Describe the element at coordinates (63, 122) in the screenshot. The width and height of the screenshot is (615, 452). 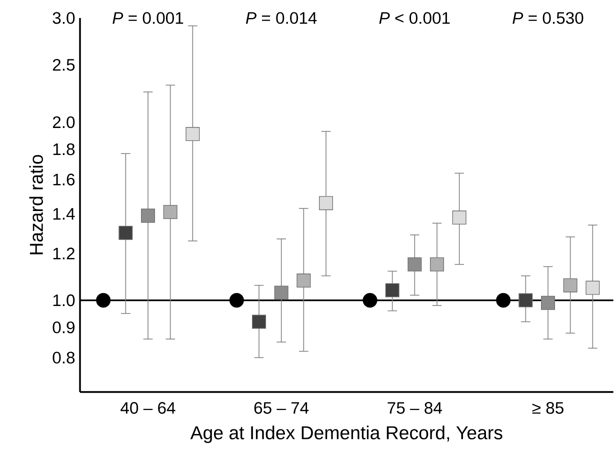
I see `y-tick-label: 2.0` at that location.